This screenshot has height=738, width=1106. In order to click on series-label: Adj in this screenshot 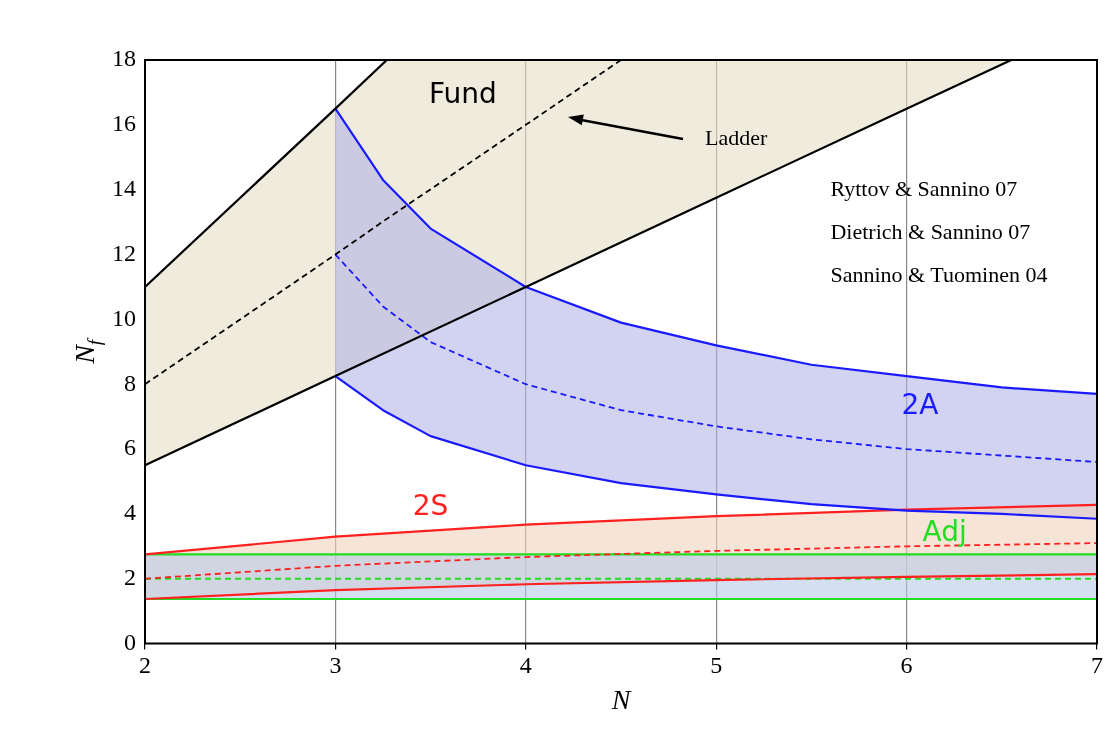, I will do `click(944, 531)`.